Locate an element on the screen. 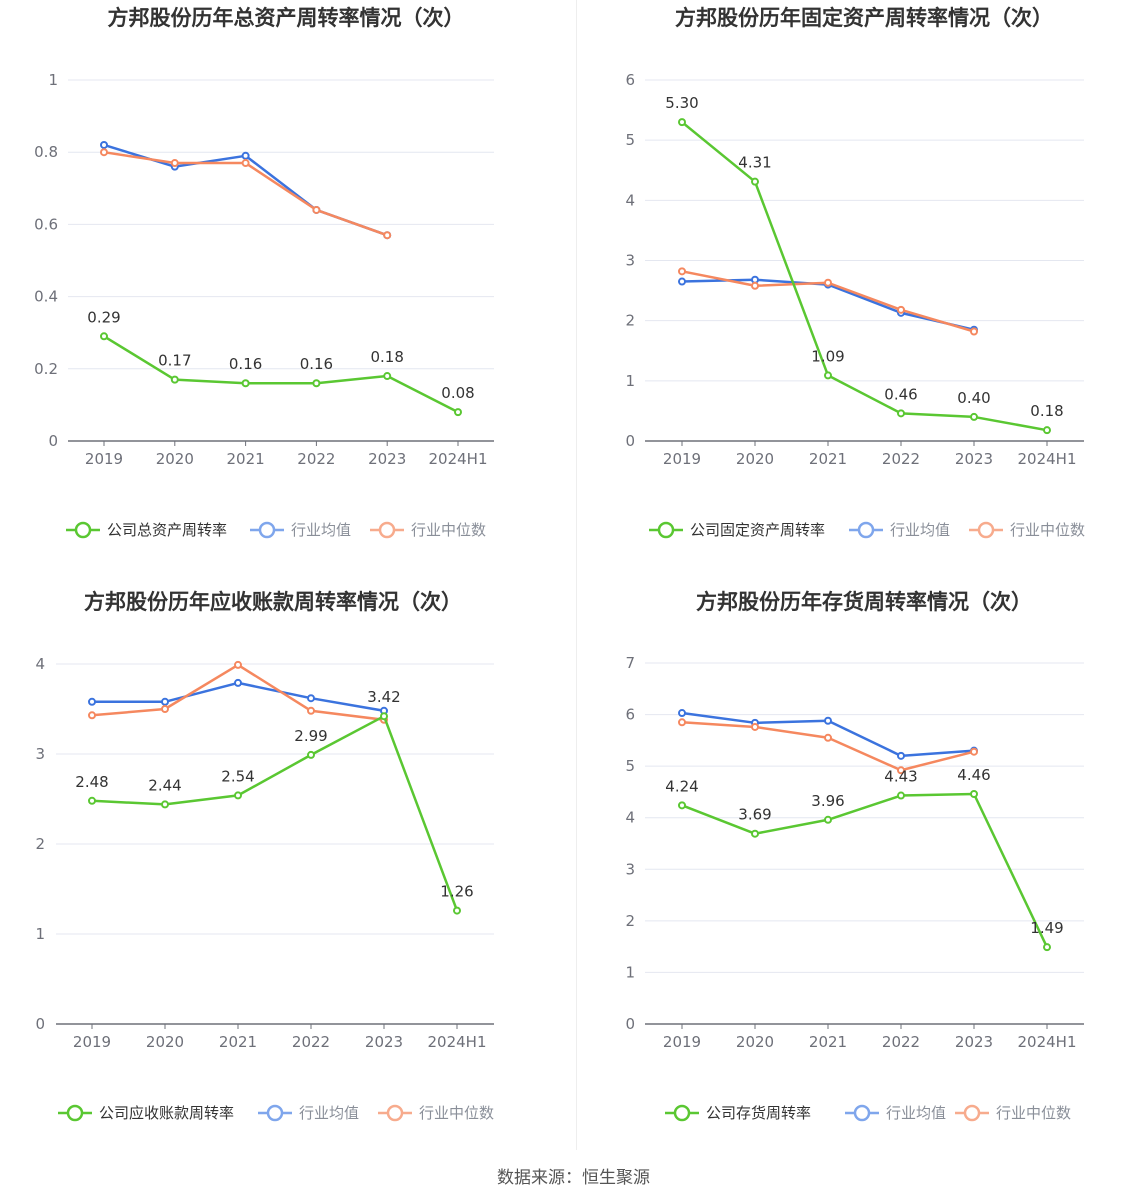 Image resolution: width=1147 pixels, height=1202 pixels. data-label: 0.29 is located at coordinates (103, 317).